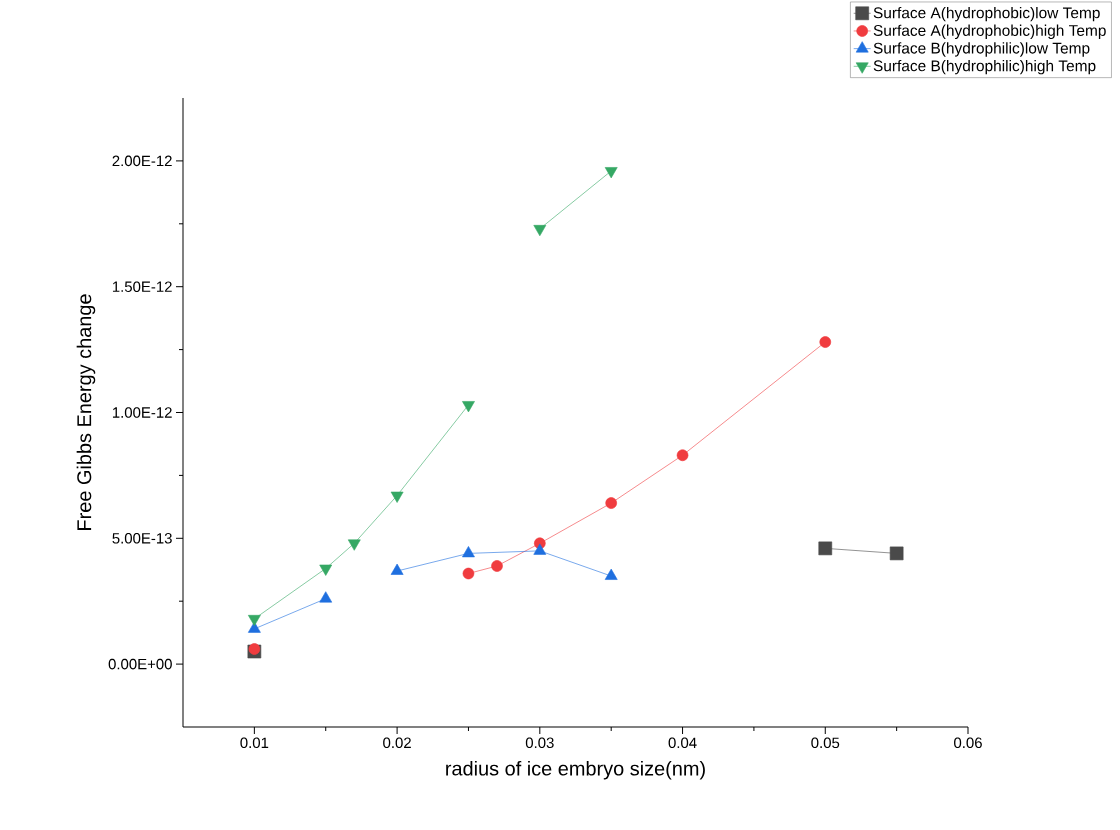  Describe the element at coordinates (397, 743) in the screenshot. I see `x-tick-label: 0.02` at that location.